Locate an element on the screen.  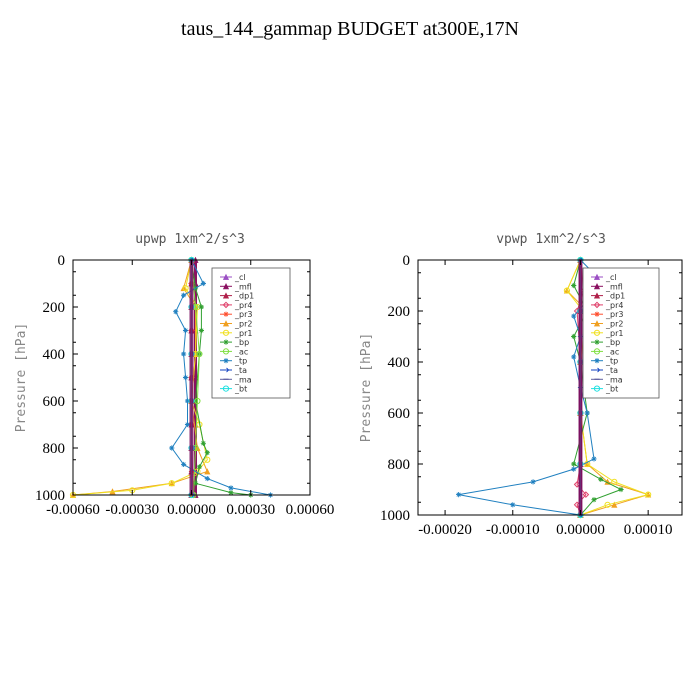
x-tick-label: 0.00000 is located at coordinates (191, 510).